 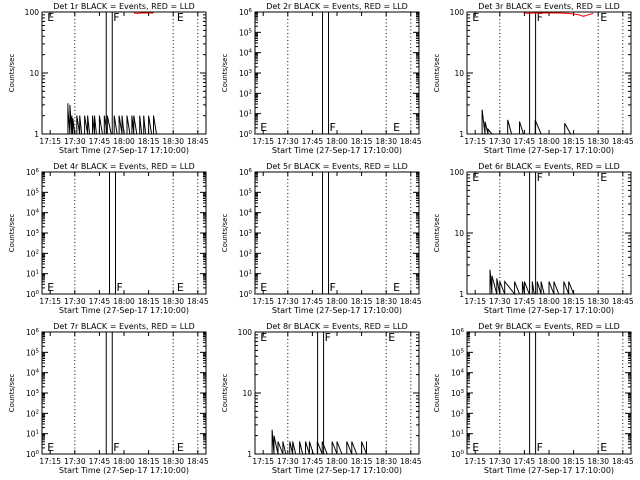 I want to click on y-tick-label: 105, so click(x=33, y=352).